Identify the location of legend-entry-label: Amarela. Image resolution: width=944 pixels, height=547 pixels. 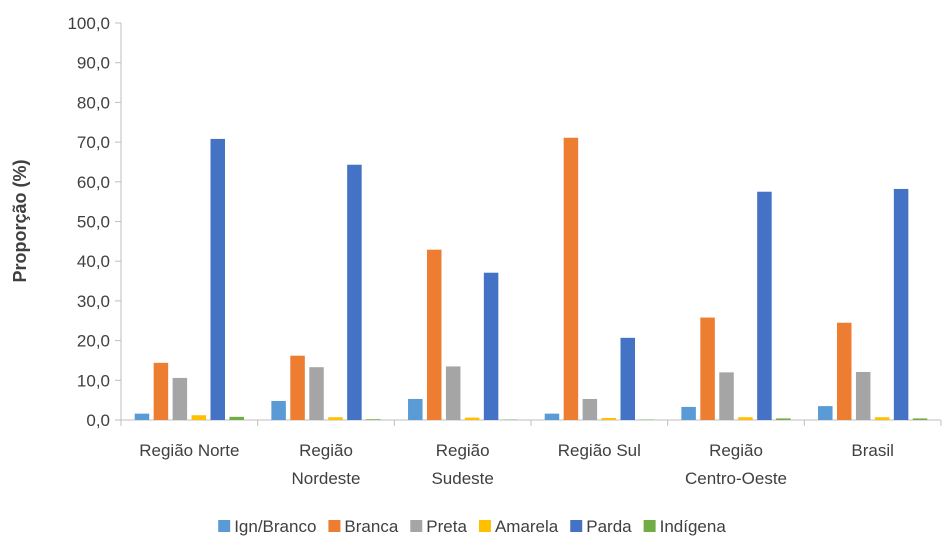
(527, 526).